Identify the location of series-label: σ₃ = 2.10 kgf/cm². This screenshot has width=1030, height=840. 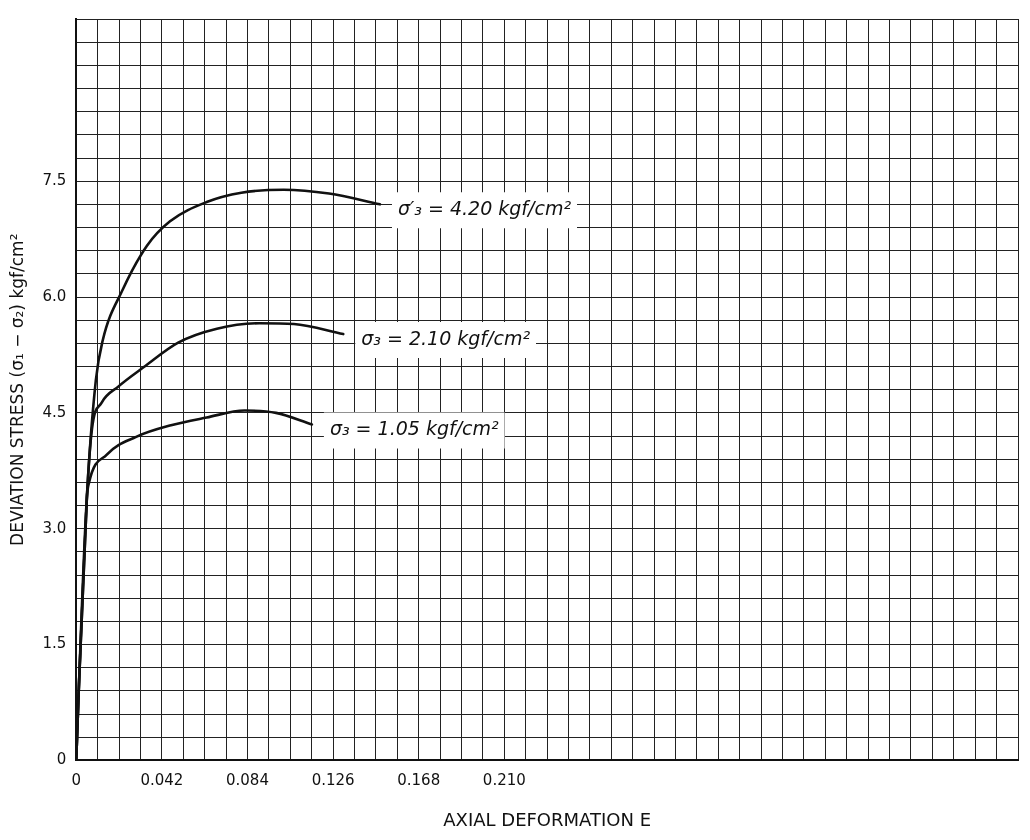
(446, 338).